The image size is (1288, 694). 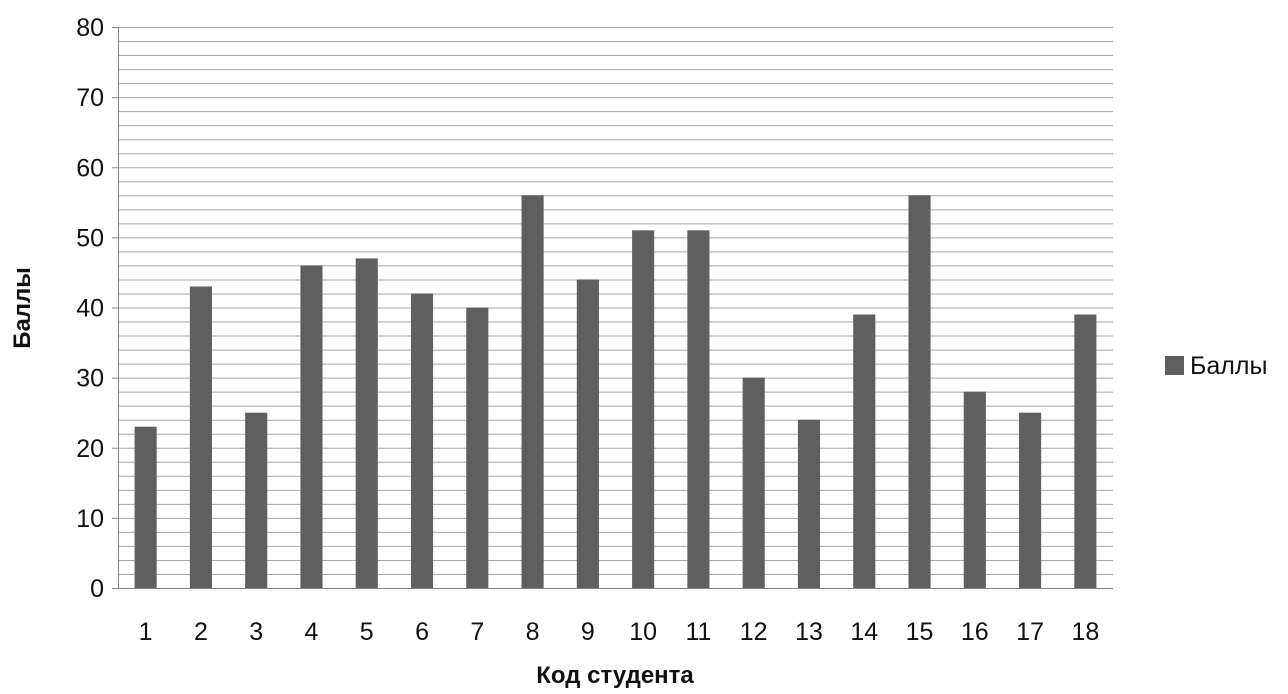 What do you see at coordinates (367, 632) in the screenshot?
I see `x-tick-label: 5` at bounding box center [367, 632].